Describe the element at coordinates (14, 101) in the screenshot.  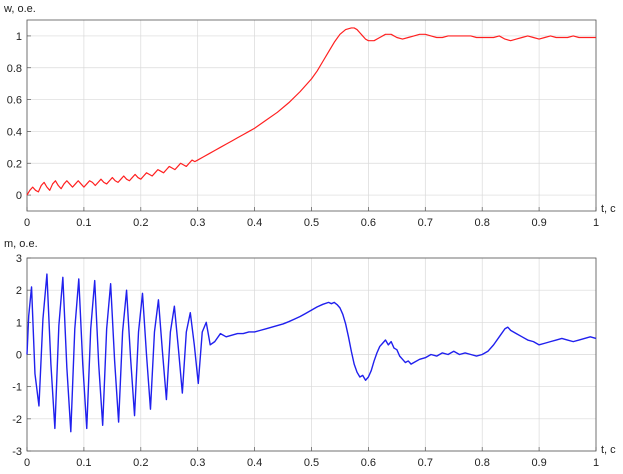
I see `y-tick-label: 0.6` at that location.